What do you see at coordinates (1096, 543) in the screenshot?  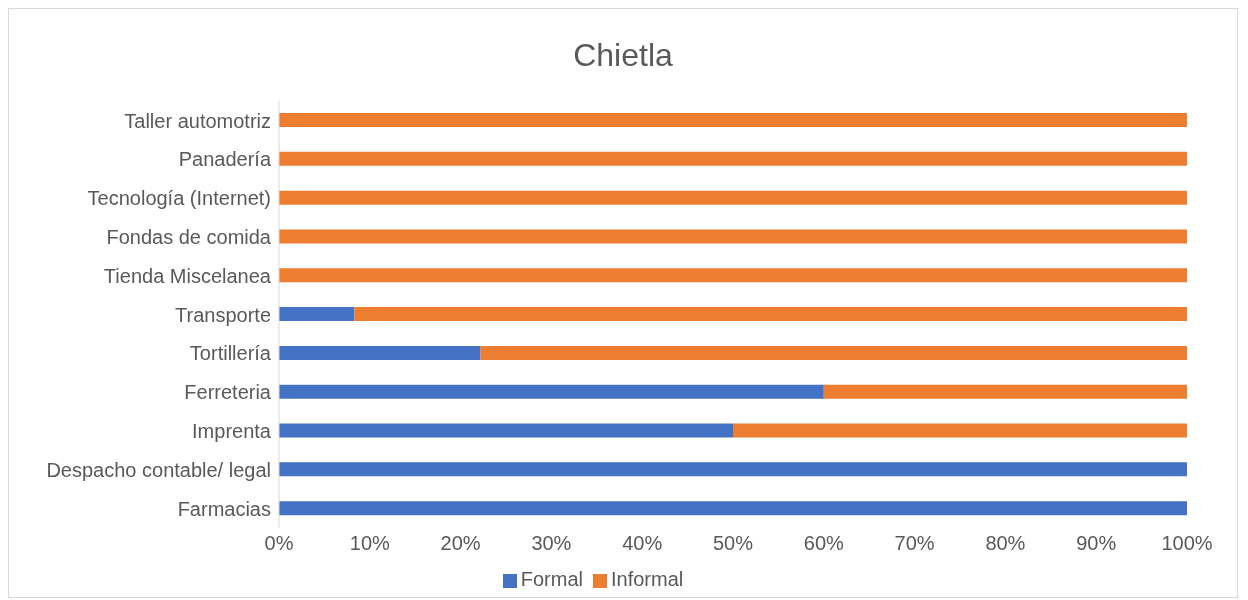 I see `x-tick-label: 90%` at bounding box center [1096, 543].